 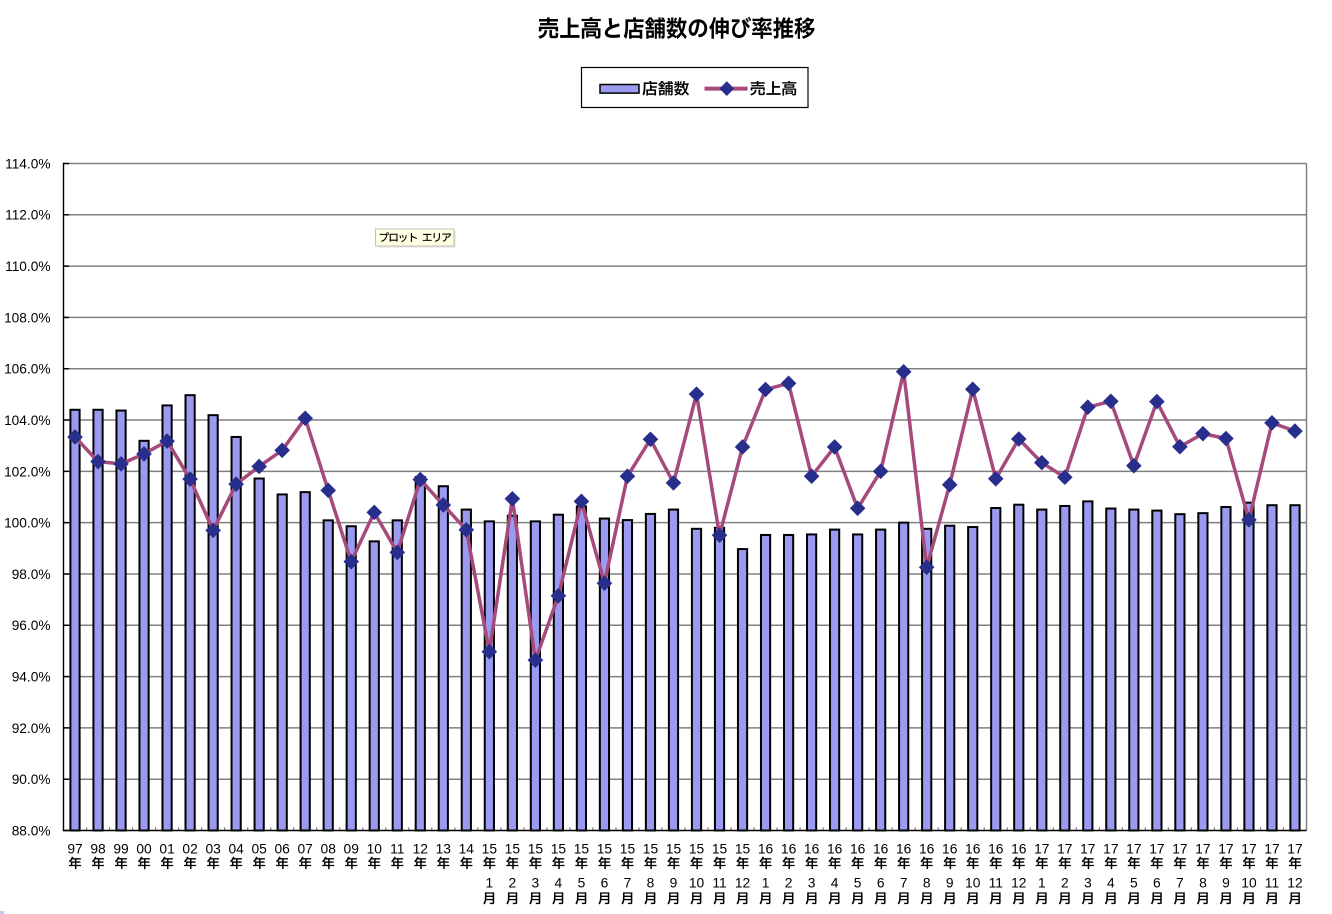 What do you see at coordinates (236, 849) in the screenshot?
I see `svg-text: 04` at bounding box center [236, 849].